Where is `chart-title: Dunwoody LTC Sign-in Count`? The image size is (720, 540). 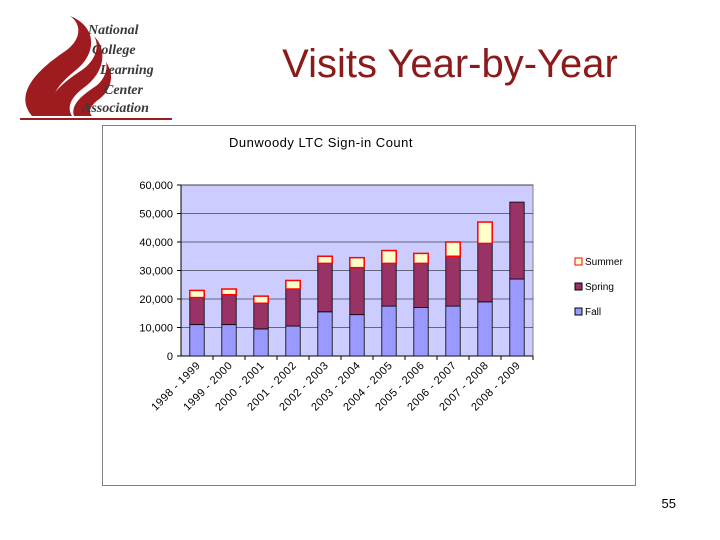
chart-title: Dunwoody LTC Sign-in Count is located at coordinates (321, 142).